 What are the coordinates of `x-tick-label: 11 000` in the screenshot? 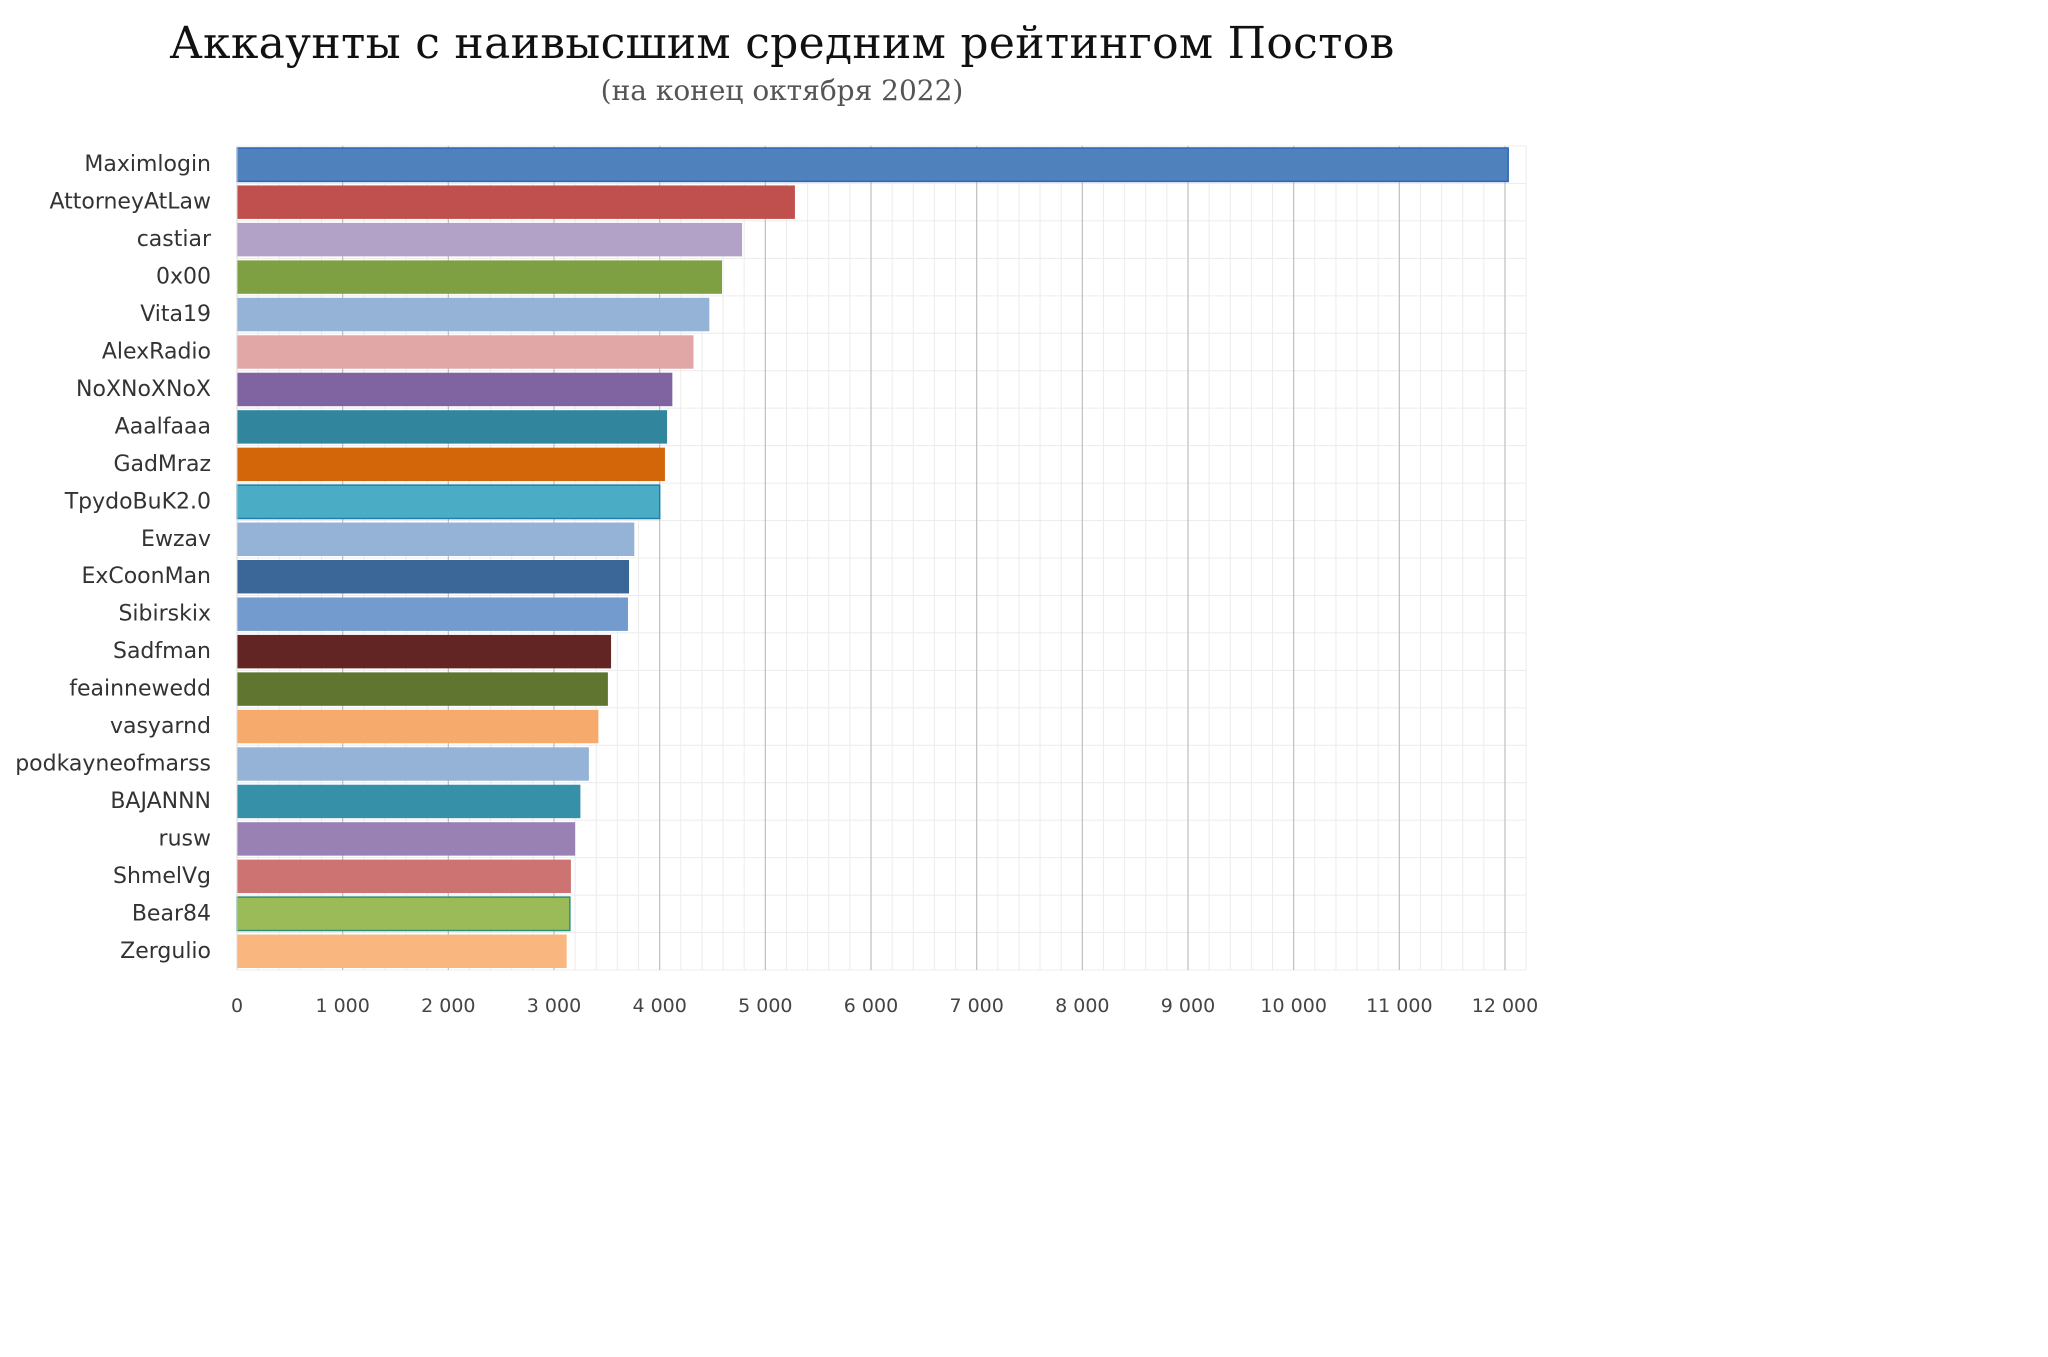 It's located at (1399, 1006).